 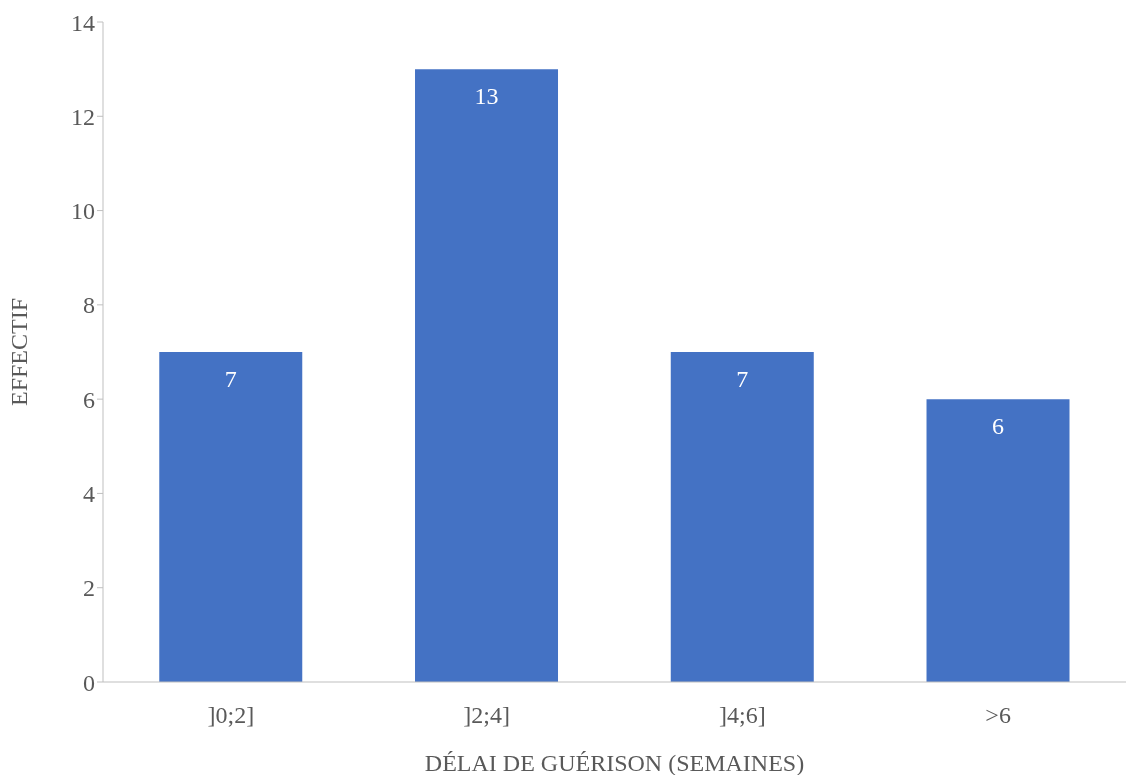 I want to click on y-tick-label: 10, so click(x=83, y=211).